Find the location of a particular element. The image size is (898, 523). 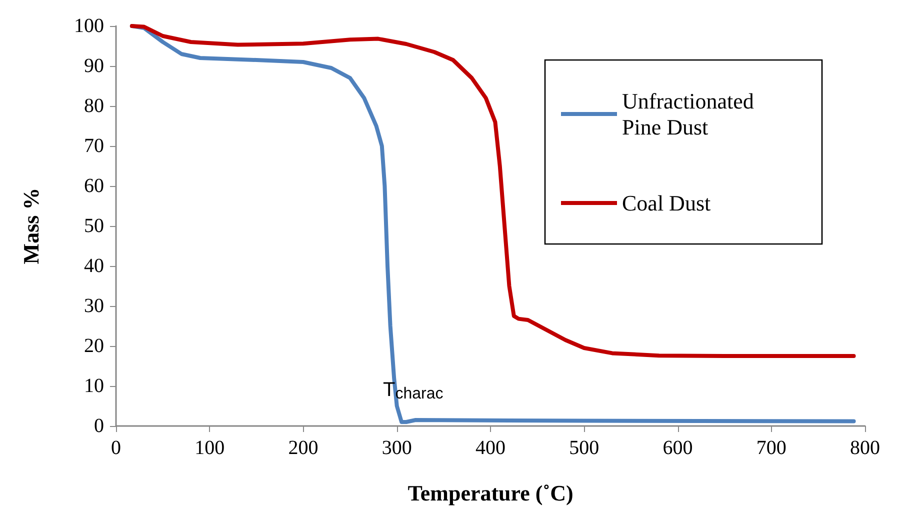

x-tick-label: 500 is located at coordinates (584, 448).